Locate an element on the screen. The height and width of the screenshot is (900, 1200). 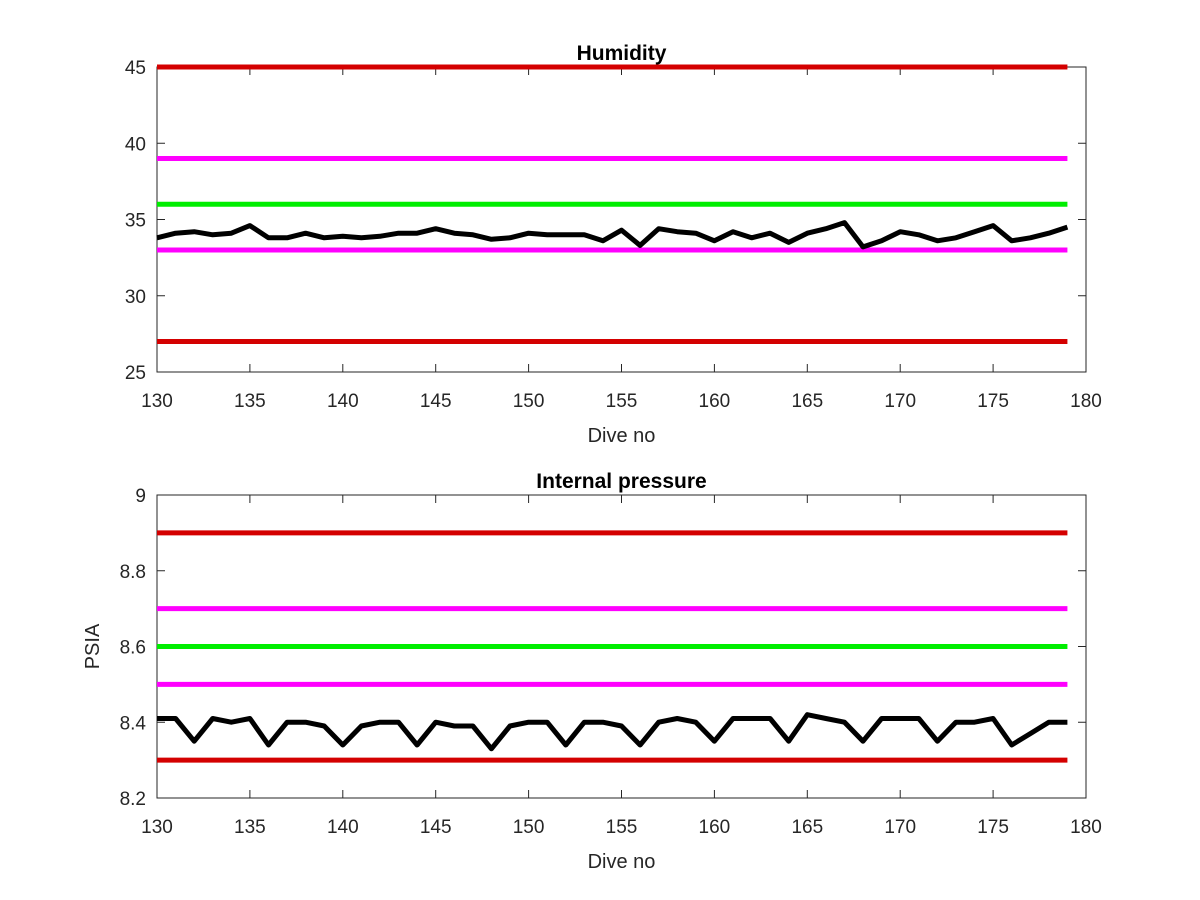
y-tick-label: 8.4 is located at coordinates (133, 723).